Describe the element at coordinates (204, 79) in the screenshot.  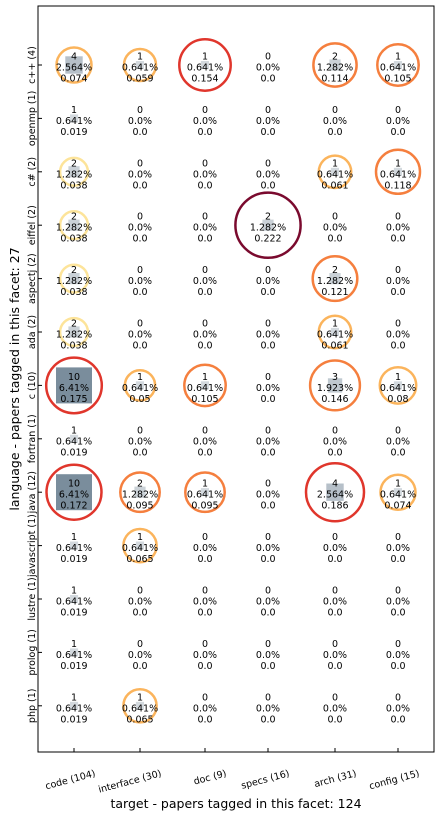
I see `cell-score-label: 0.154` at that location.